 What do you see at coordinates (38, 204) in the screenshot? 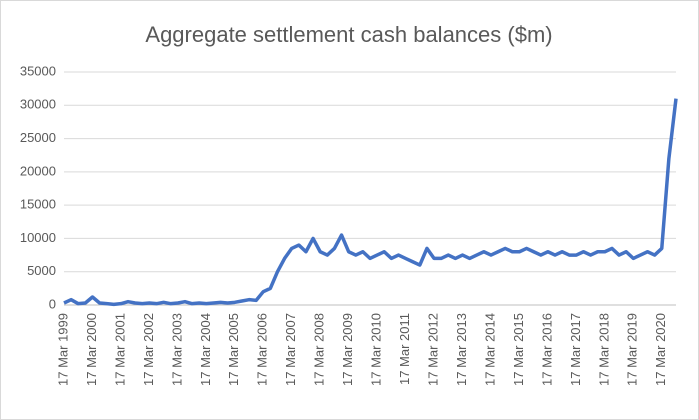
I see `y-tick-label: 15000` at bounding box center [38, 204].